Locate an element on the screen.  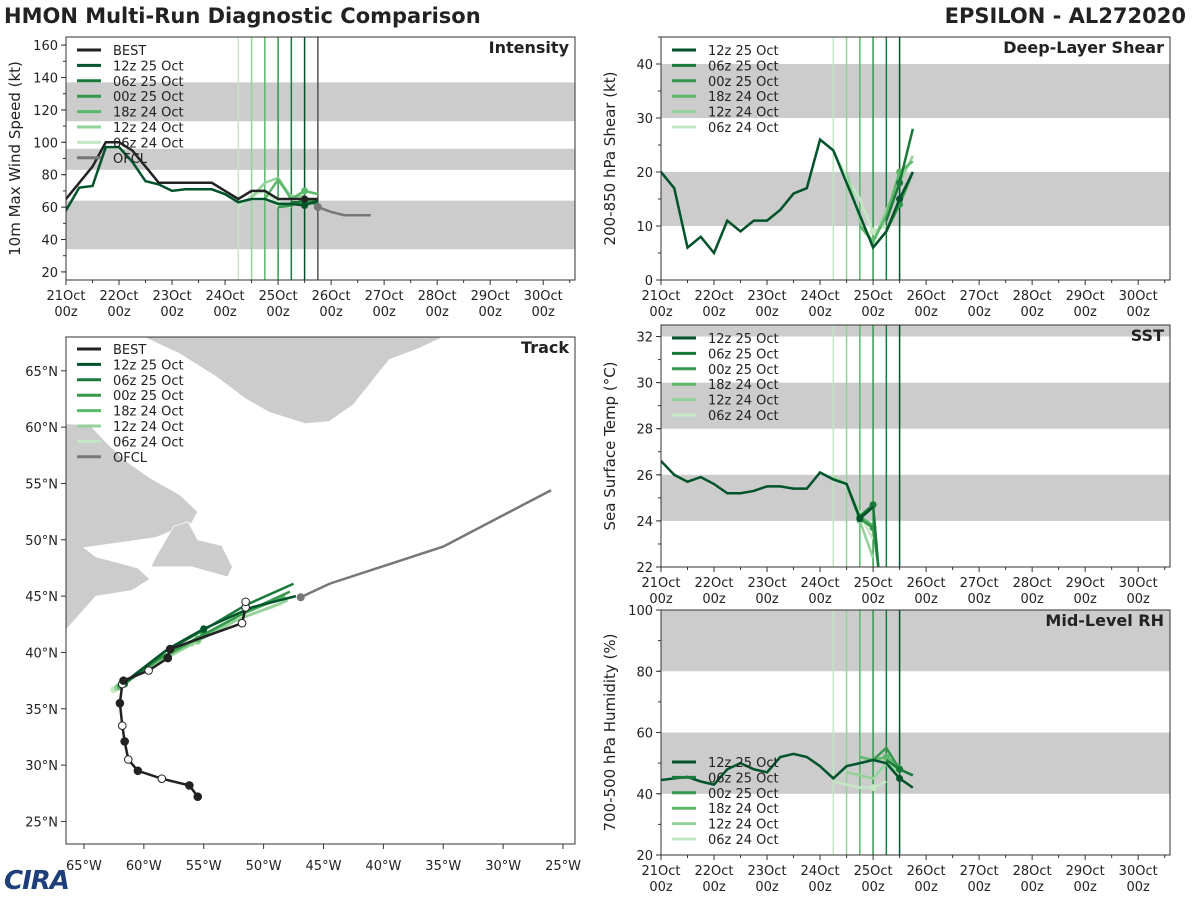
rh-point is located at coordinates (886, 757).